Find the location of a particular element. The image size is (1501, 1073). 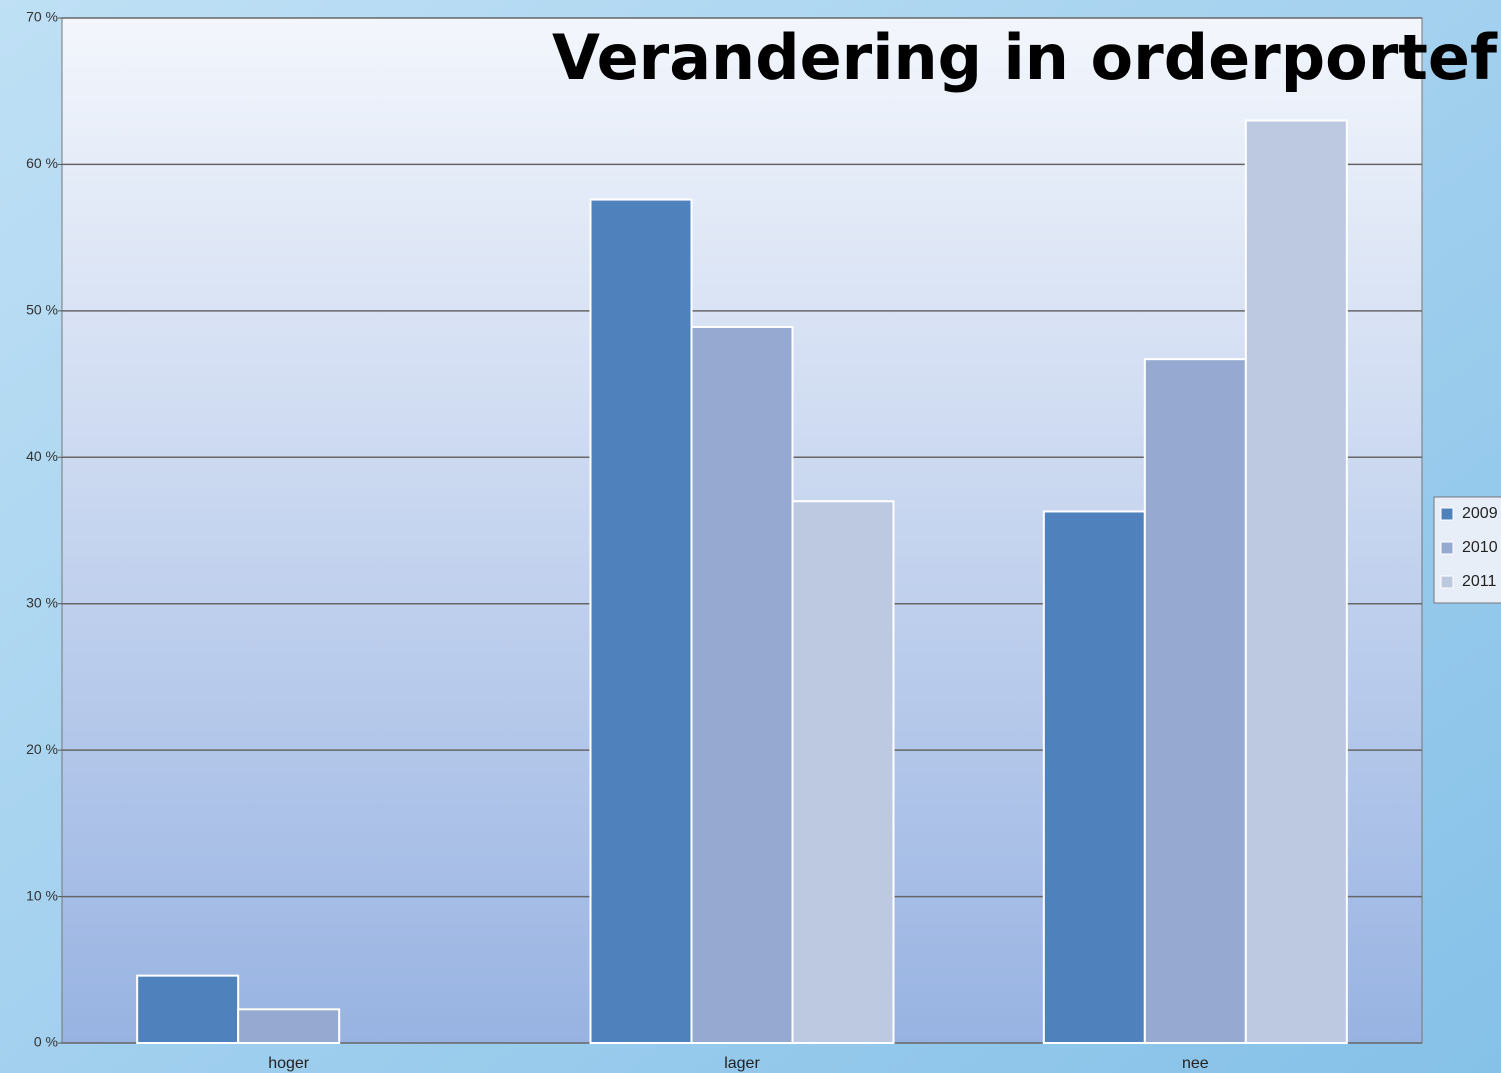

x-tick-label: lager is located at coordinates (742, 1063).